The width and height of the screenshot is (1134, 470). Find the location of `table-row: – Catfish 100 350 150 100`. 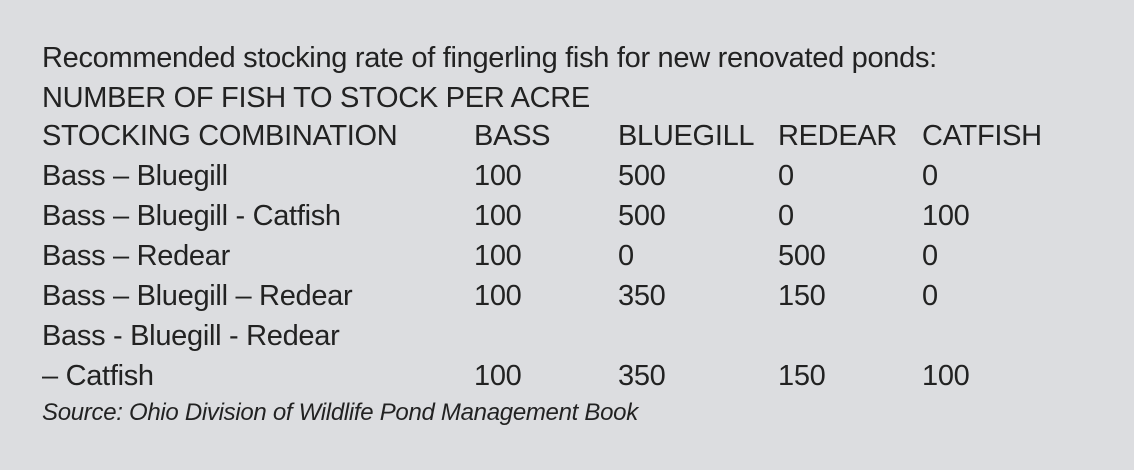

table-row: – Catfish 100 350 150 100 is located at coordinates (552, 376).